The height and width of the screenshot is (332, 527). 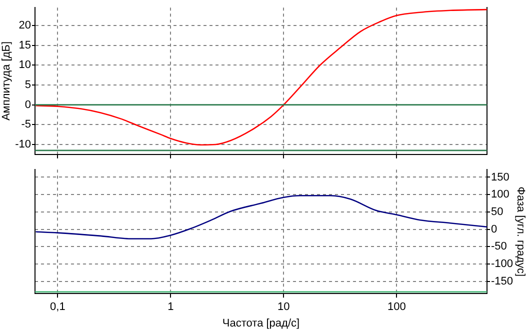 I want to click on y2-axis-title: Фаза [угл. градус], so click(x=520, y=231).